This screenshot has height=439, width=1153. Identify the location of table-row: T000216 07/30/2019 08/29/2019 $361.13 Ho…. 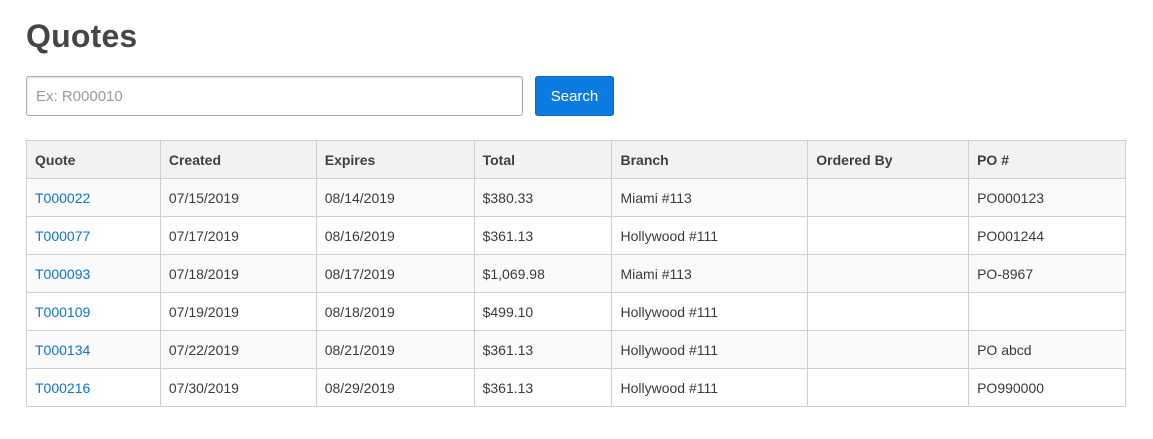
(576, 387).